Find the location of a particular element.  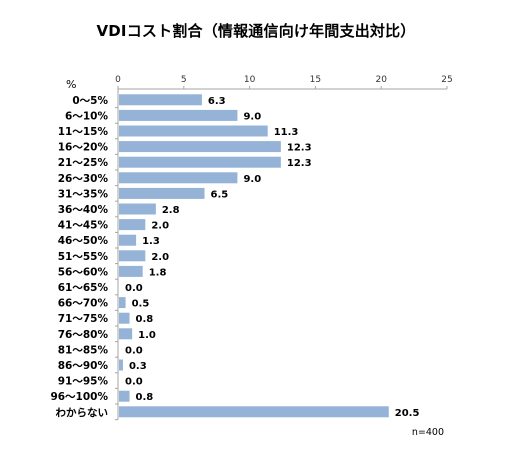

category-label: 76～80% is located at coordinates (83, 335).